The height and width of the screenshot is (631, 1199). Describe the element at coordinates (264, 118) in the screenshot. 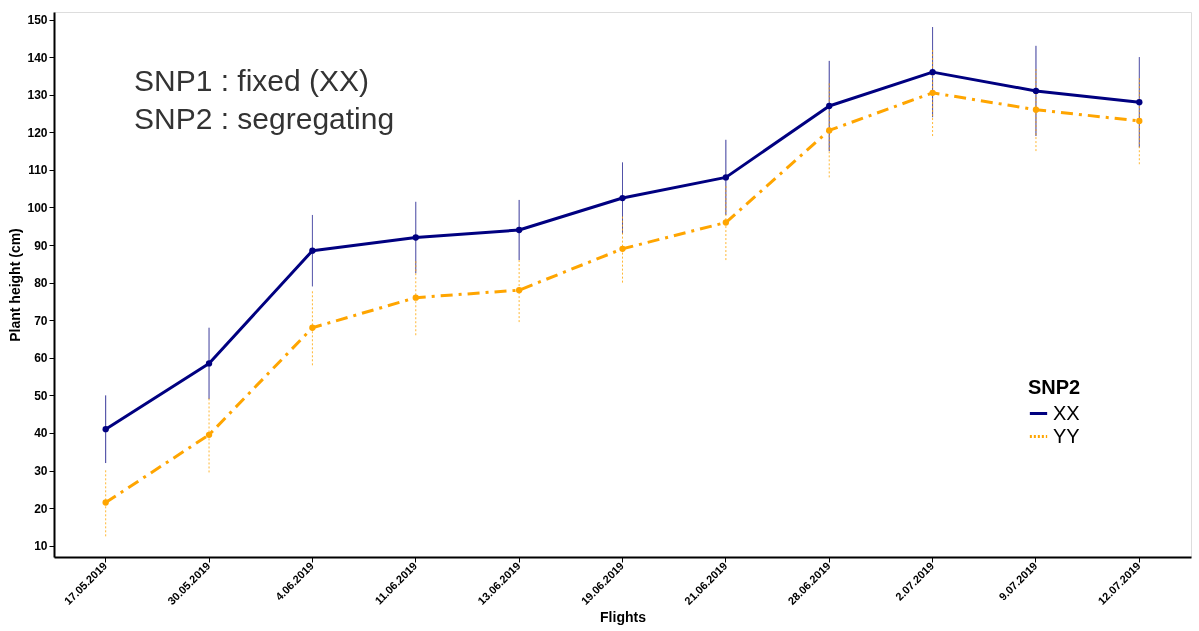

I see `annotation: SNP2 : segregating` at that location.